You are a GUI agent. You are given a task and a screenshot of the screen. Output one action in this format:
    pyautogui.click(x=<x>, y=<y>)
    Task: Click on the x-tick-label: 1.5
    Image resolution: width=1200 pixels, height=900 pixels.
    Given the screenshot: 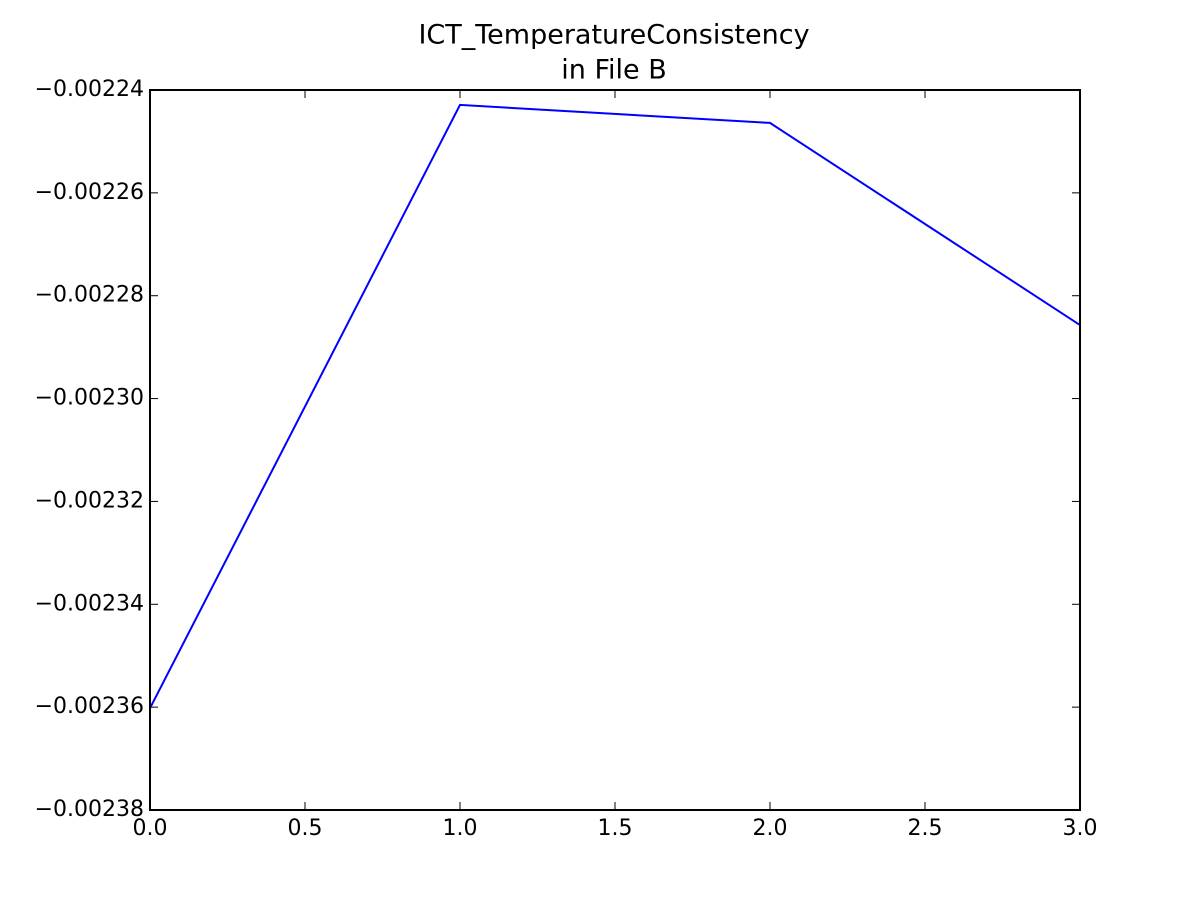 What is the action you would take?
    pyautogui.click(x=615, y=828)
    